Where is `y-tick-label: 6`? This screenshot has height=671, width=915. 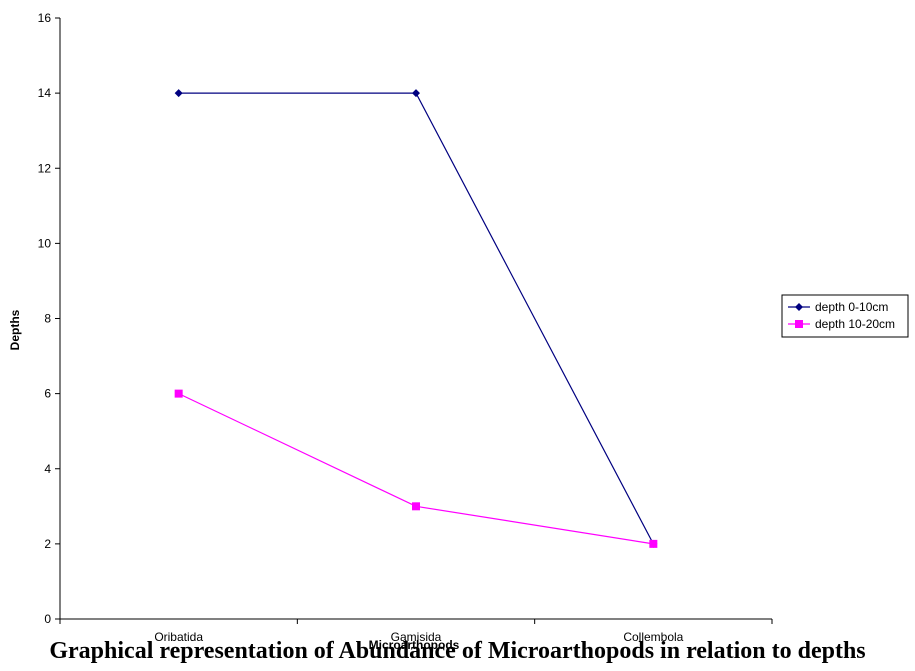
y-tick-label: 6 is located at coordinates (47, 394).